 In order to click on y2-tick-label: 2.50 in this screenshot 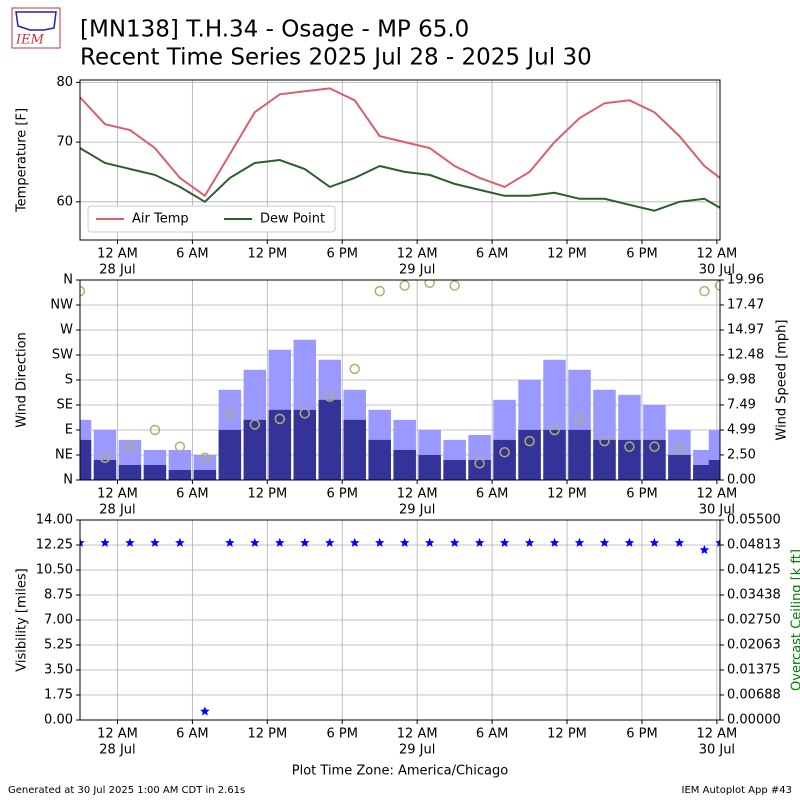, I will do `click(741, 454)`.